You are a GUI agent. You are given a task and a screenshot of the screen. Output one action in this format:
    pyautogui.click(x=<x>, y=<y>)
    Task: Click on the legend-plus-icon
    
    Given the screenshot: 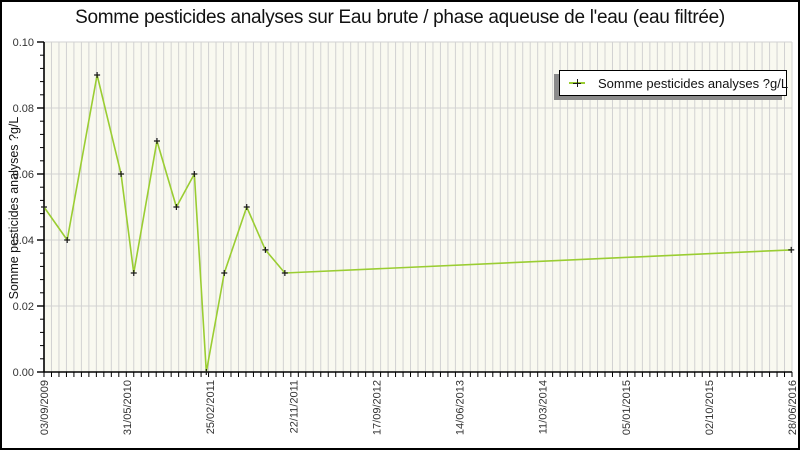 What is the action you would take?
    pyautogui.click(x=577, y=83)
    